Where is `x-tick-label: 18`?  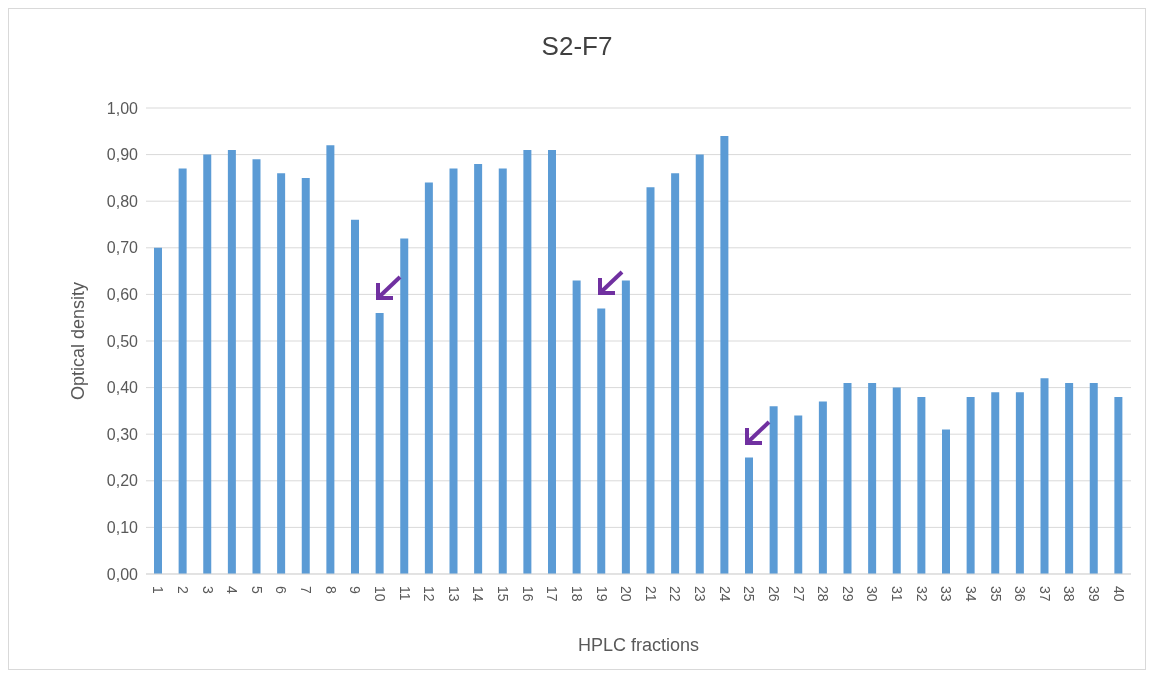 x-tick-label: 18 is located at coordinates (576, 594).